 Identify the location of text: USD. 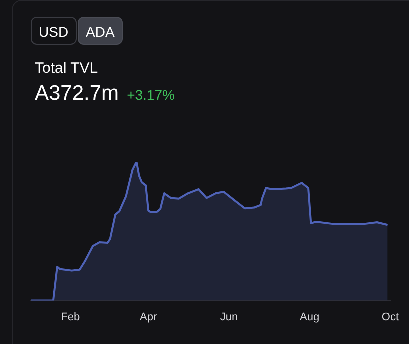
(54, 31).